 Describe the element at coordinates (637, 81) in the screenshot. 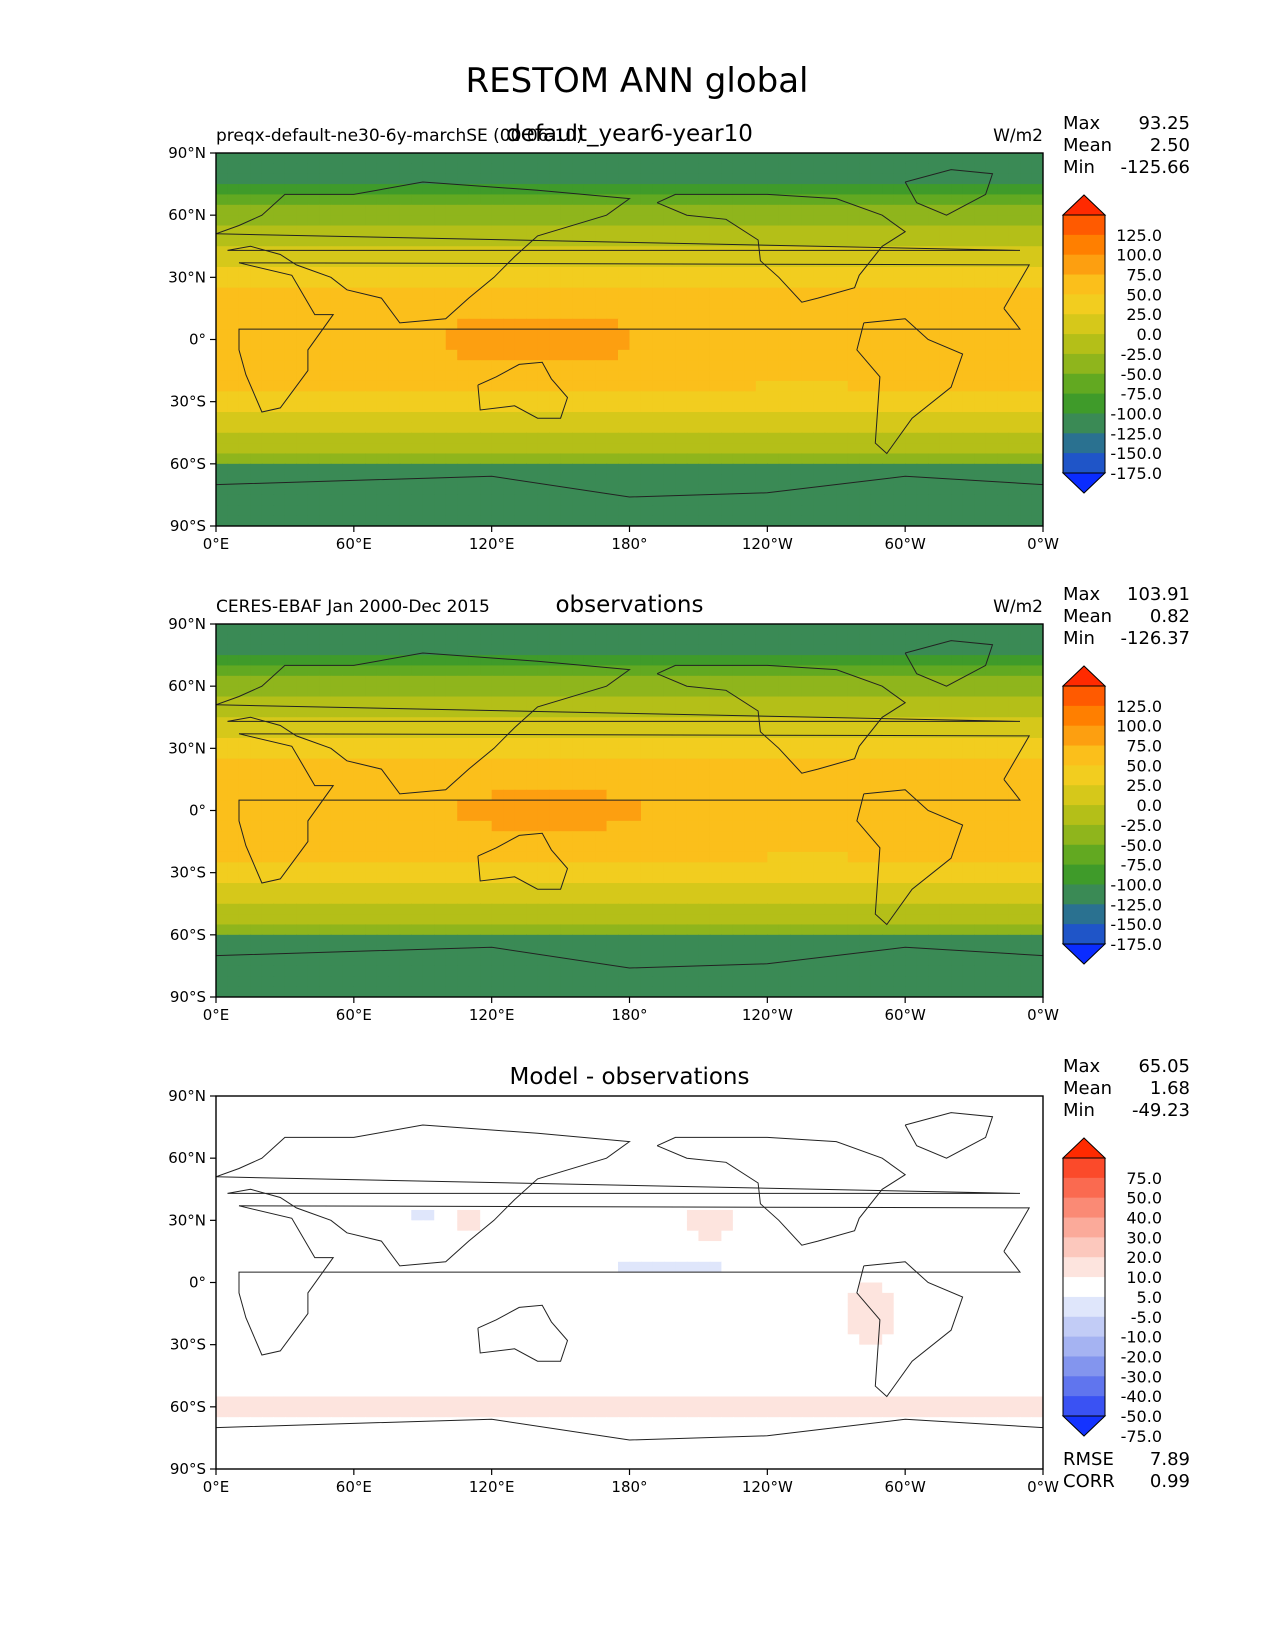

I see `figure-title: RESTOM ANN global` at that location.